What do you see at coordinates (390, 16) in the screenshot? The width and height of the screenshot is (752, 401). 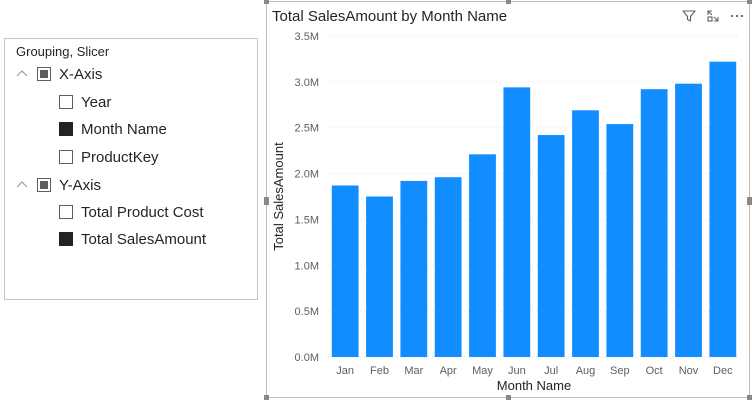 I see `chart-title: Total SalesAmount by Month Name` at bounding box center [390, 16].